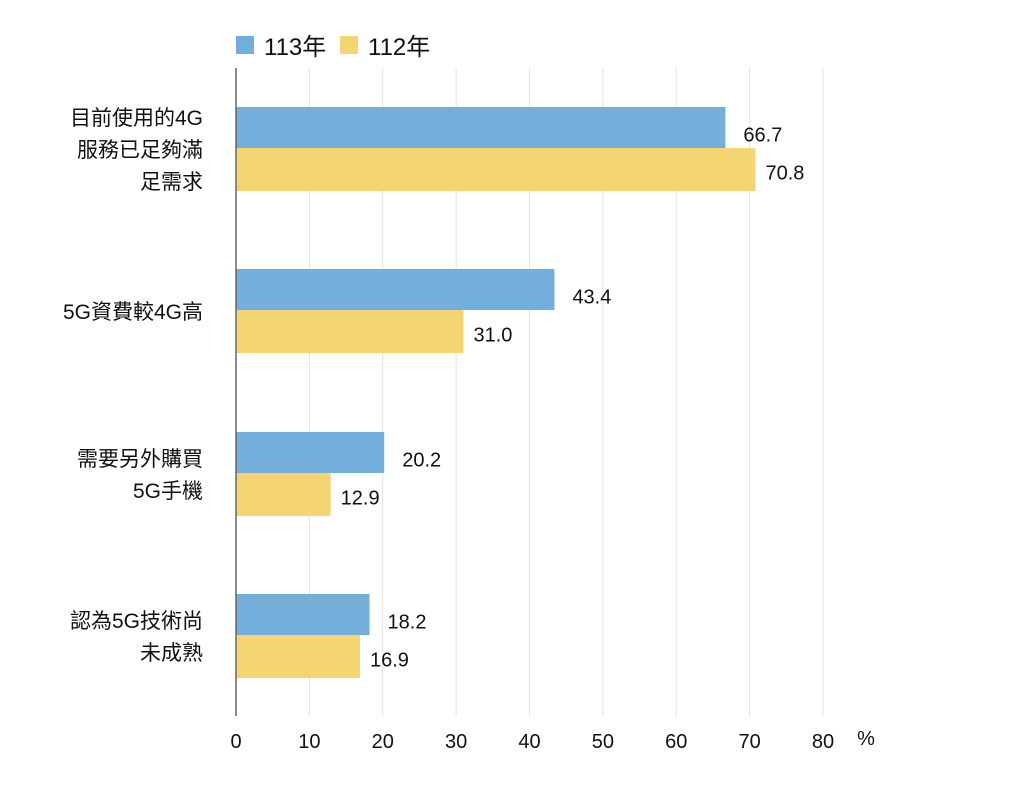 The image size is (1020, 796). Describe the element at coordinates (171, 653) in the screenshot. I see `category-label: 未成熟` at that location.